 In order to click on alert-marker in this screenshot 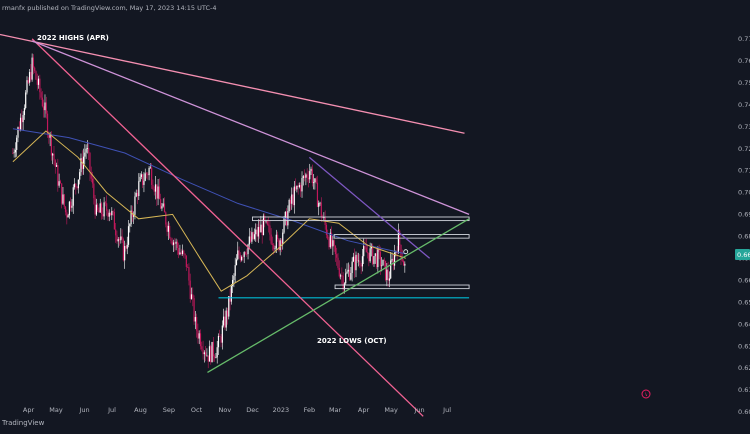, I will do `click(646, 394)`.